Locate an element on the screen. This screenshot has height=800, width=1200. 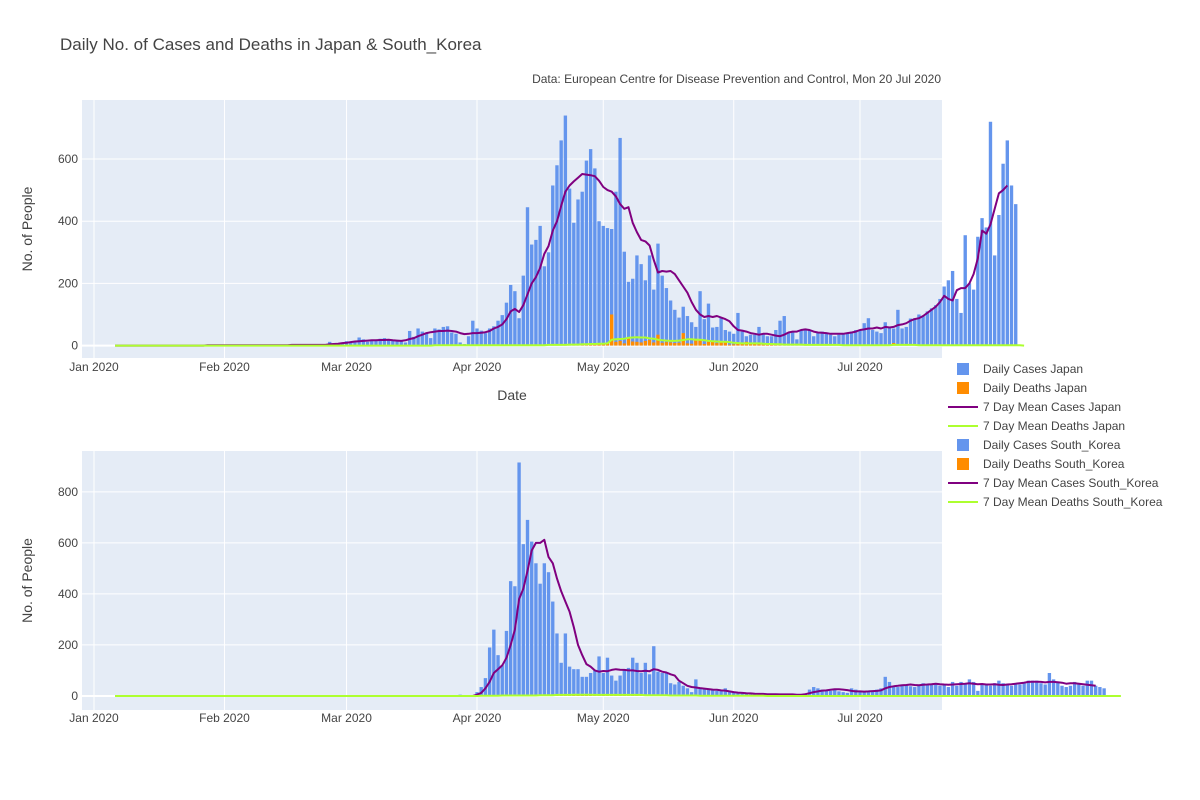
legend-label: Daily Cases South_Korea is located at coordinates (1052, 445).